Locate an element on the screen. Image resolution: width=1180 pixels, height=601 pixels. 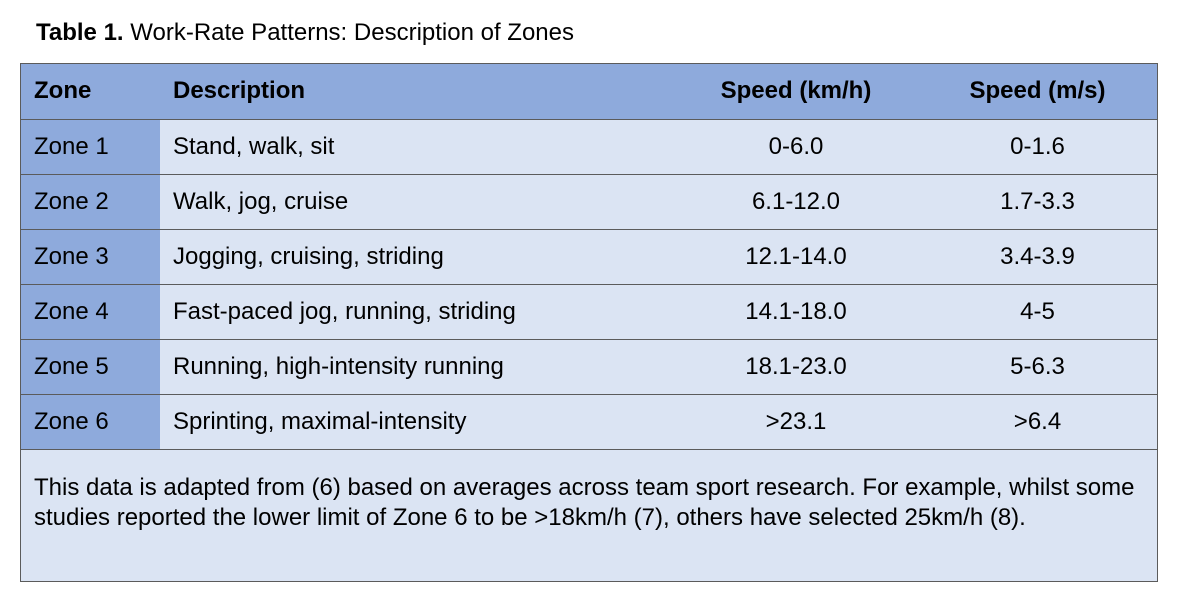
description-cell: Running, high-intensity running is located at coordinates (417, 367).